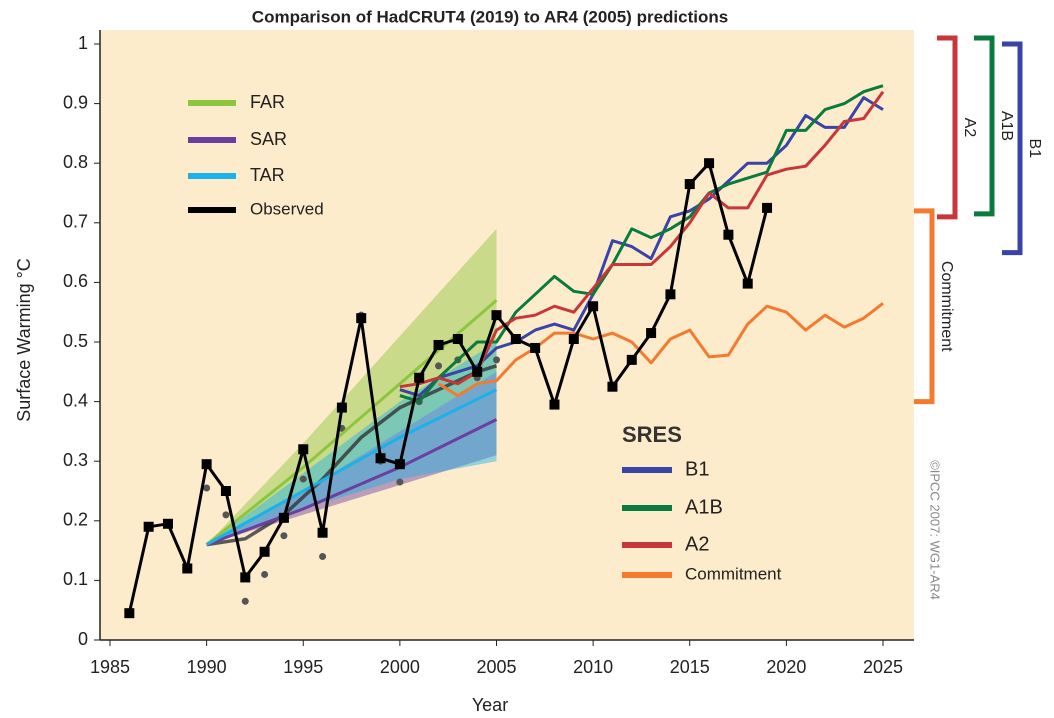  I want to click on legend-label: Commitment, so click(733, 573).